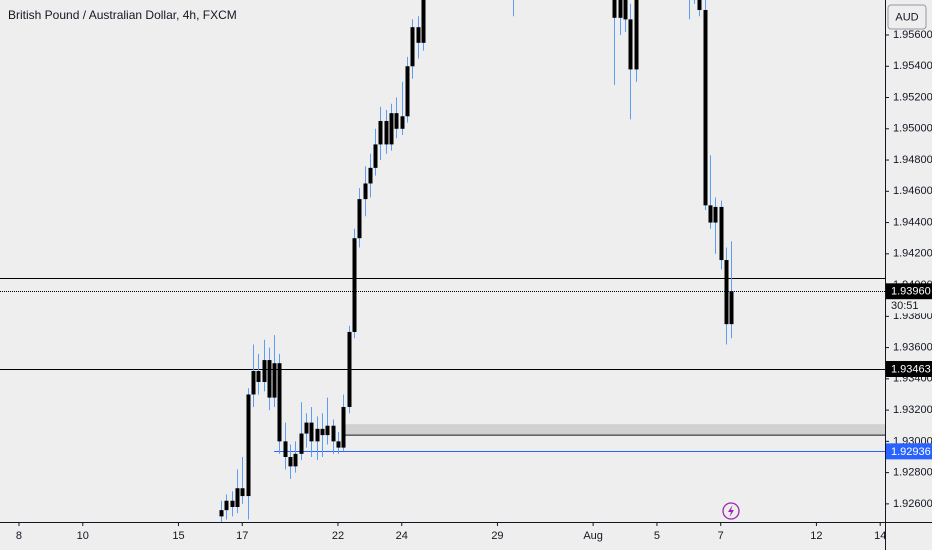 The height and width of the screenshot is (550, 932). Describe the element at coordinates (593, 536) in the screenshot. I see `x-tick-label: Aug` at that location.